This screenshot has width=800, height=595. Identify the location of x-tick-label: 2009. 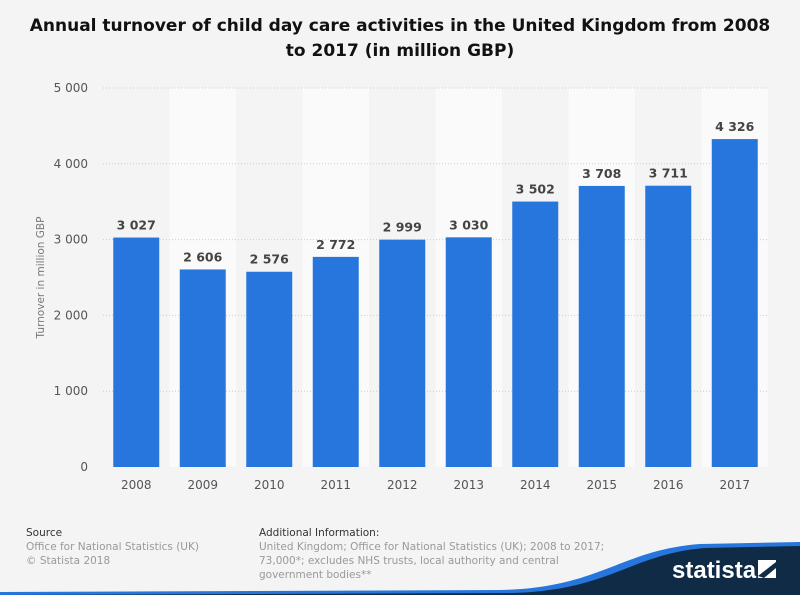
(202, 485).